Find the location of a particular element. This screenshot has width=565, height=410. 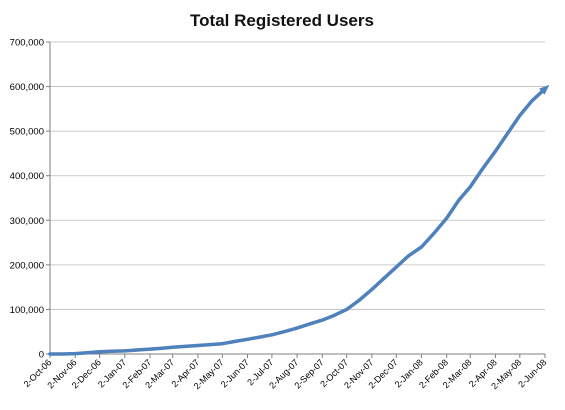

x-tick-label: 2-Jun-07 is located at coordinates (235, 373).